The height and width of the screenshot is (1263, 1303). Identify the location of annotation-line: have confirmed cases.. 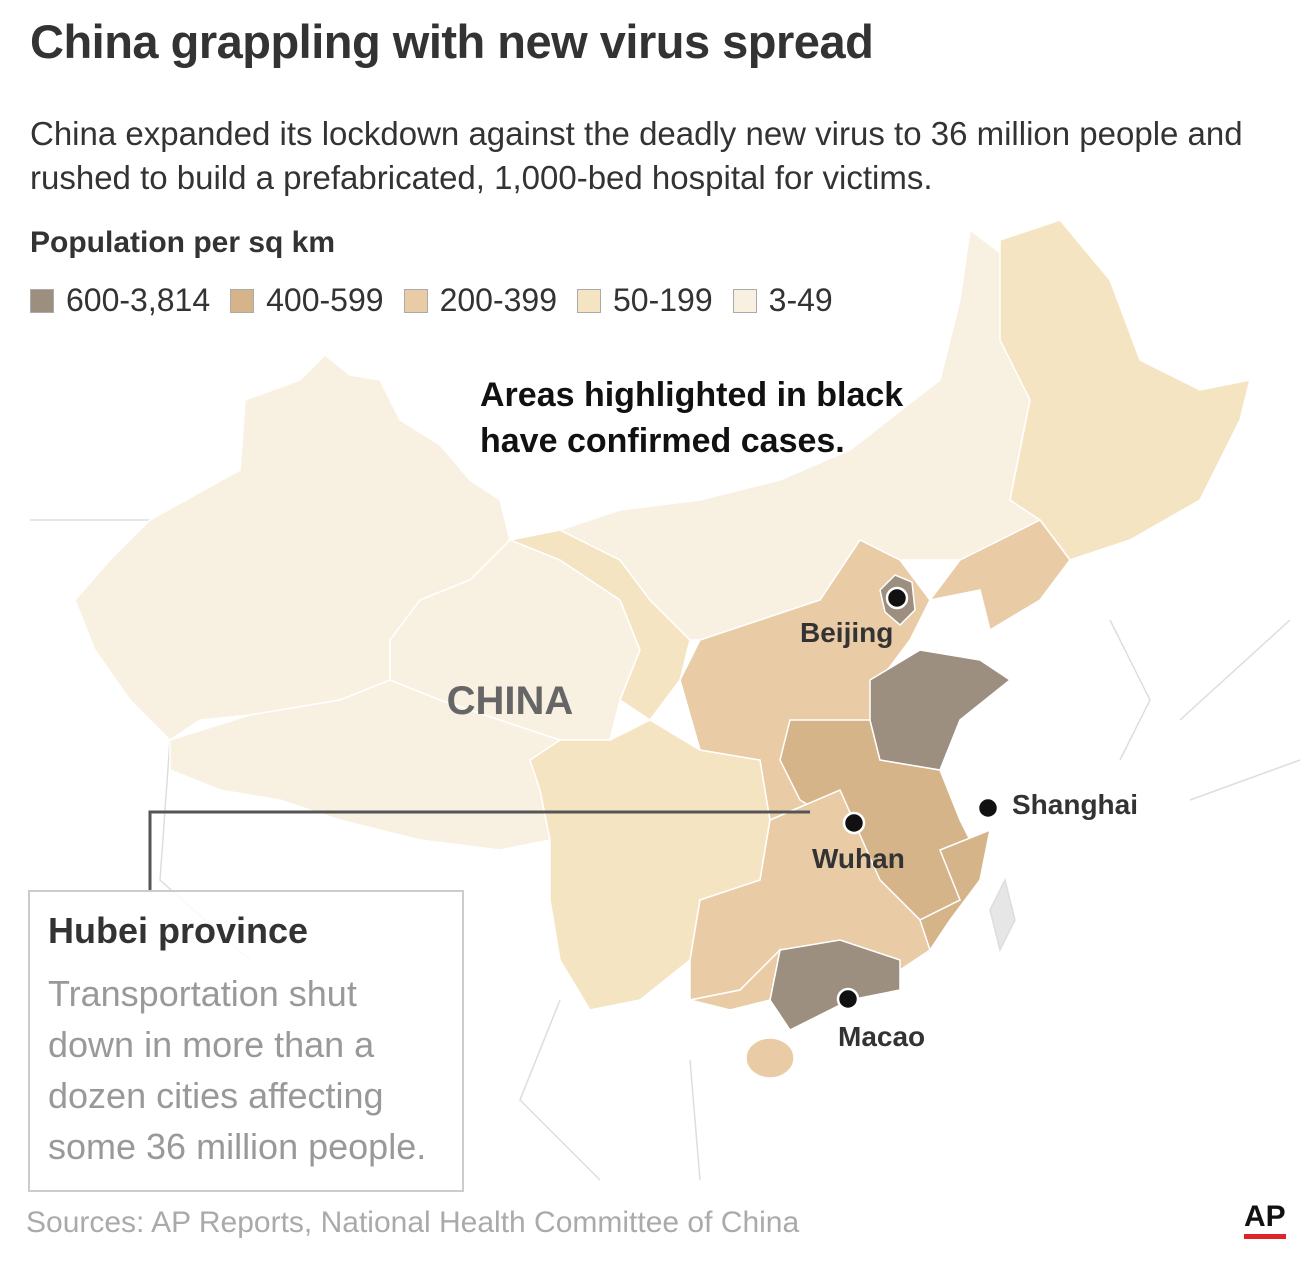
(662, 441).